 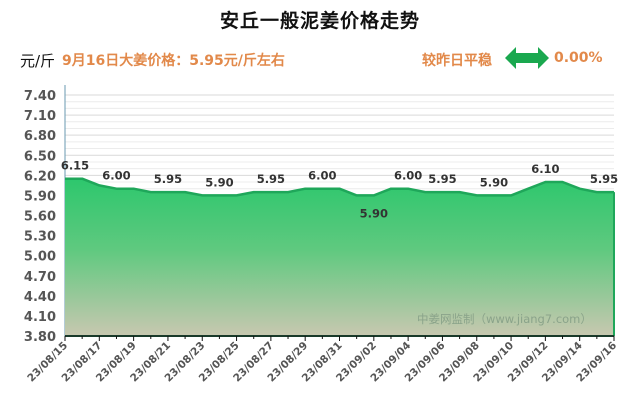 I want to click on data-label: 6.15, so click(x=75, y=166).